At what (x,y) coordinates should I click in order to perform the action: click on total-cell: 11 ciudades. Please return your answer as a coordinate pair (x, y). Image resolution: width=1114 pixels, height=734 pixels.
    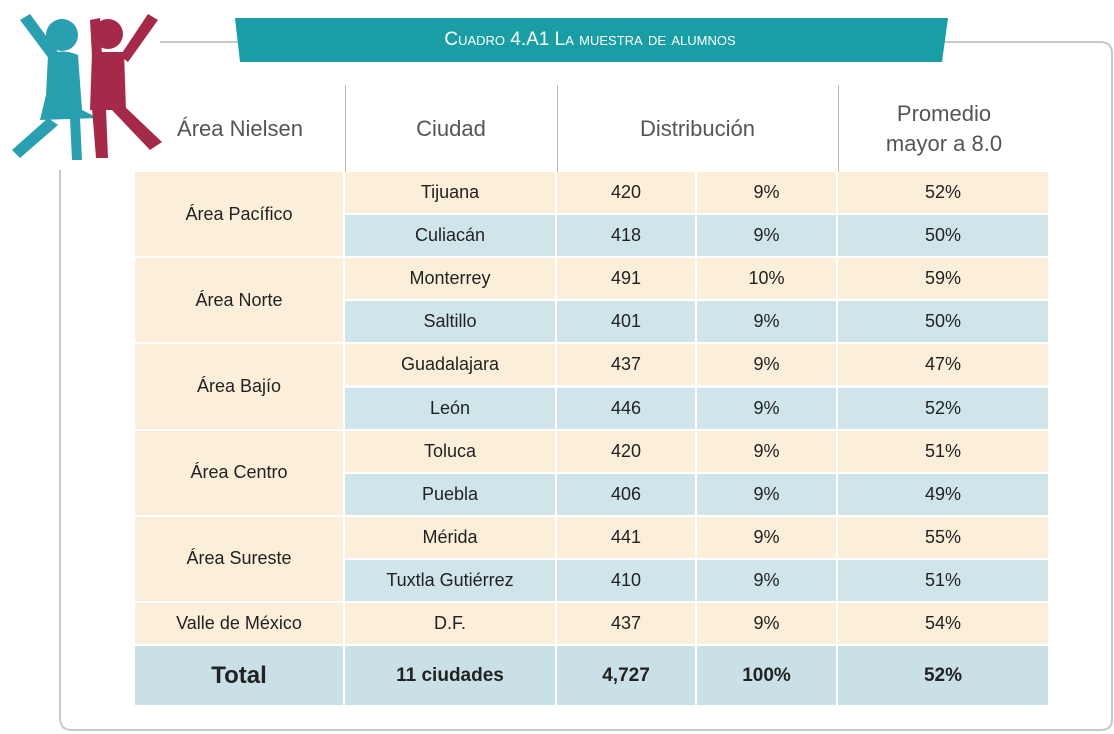
    Looking at the image, I should click on (451, 676).